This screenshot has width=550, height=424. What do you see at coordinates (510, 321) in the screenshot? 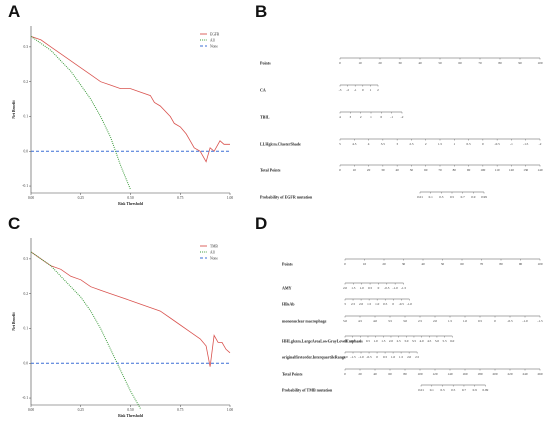
I see `nomogram-tick-label-d-3-11: -0.5` at bounding box center [510, 321].